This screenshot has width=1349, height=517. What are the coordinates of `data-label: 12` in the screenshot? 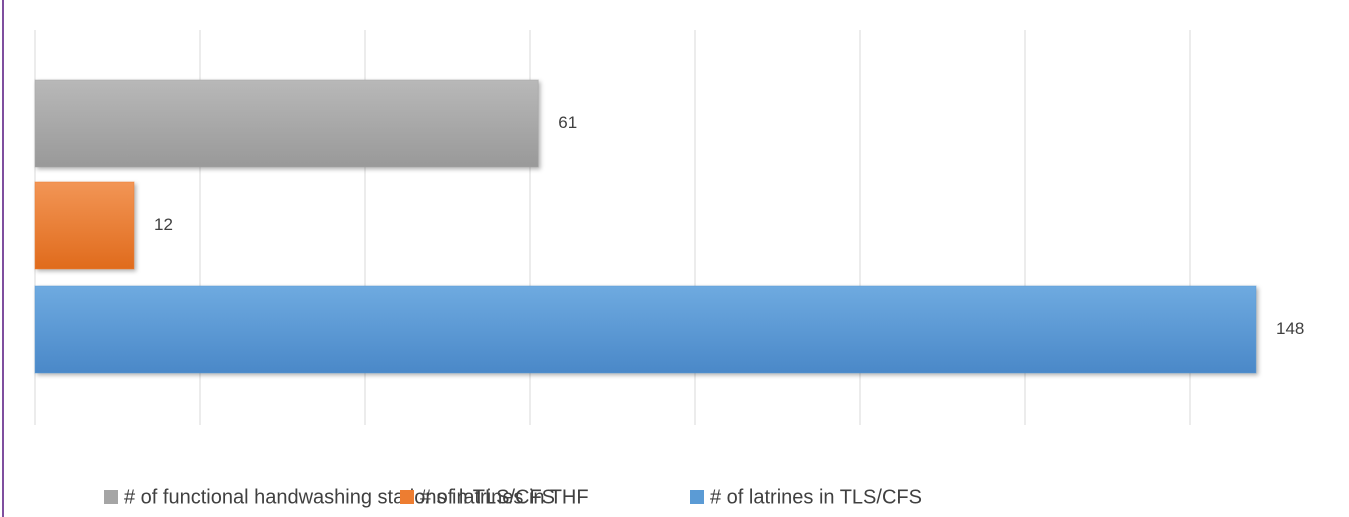 It's located at (163, 224).